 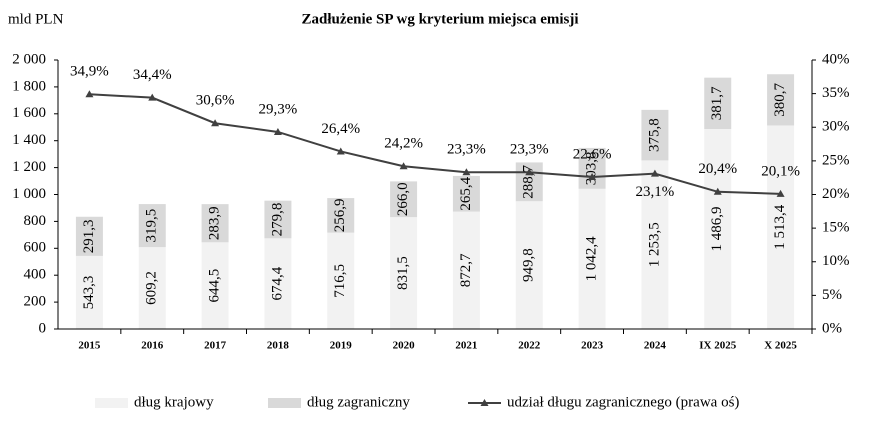 What do you see at coordinates (29, 194) in the screenshot?
I see `y-tick-label: 1 000` at bounding box center [29, 194].